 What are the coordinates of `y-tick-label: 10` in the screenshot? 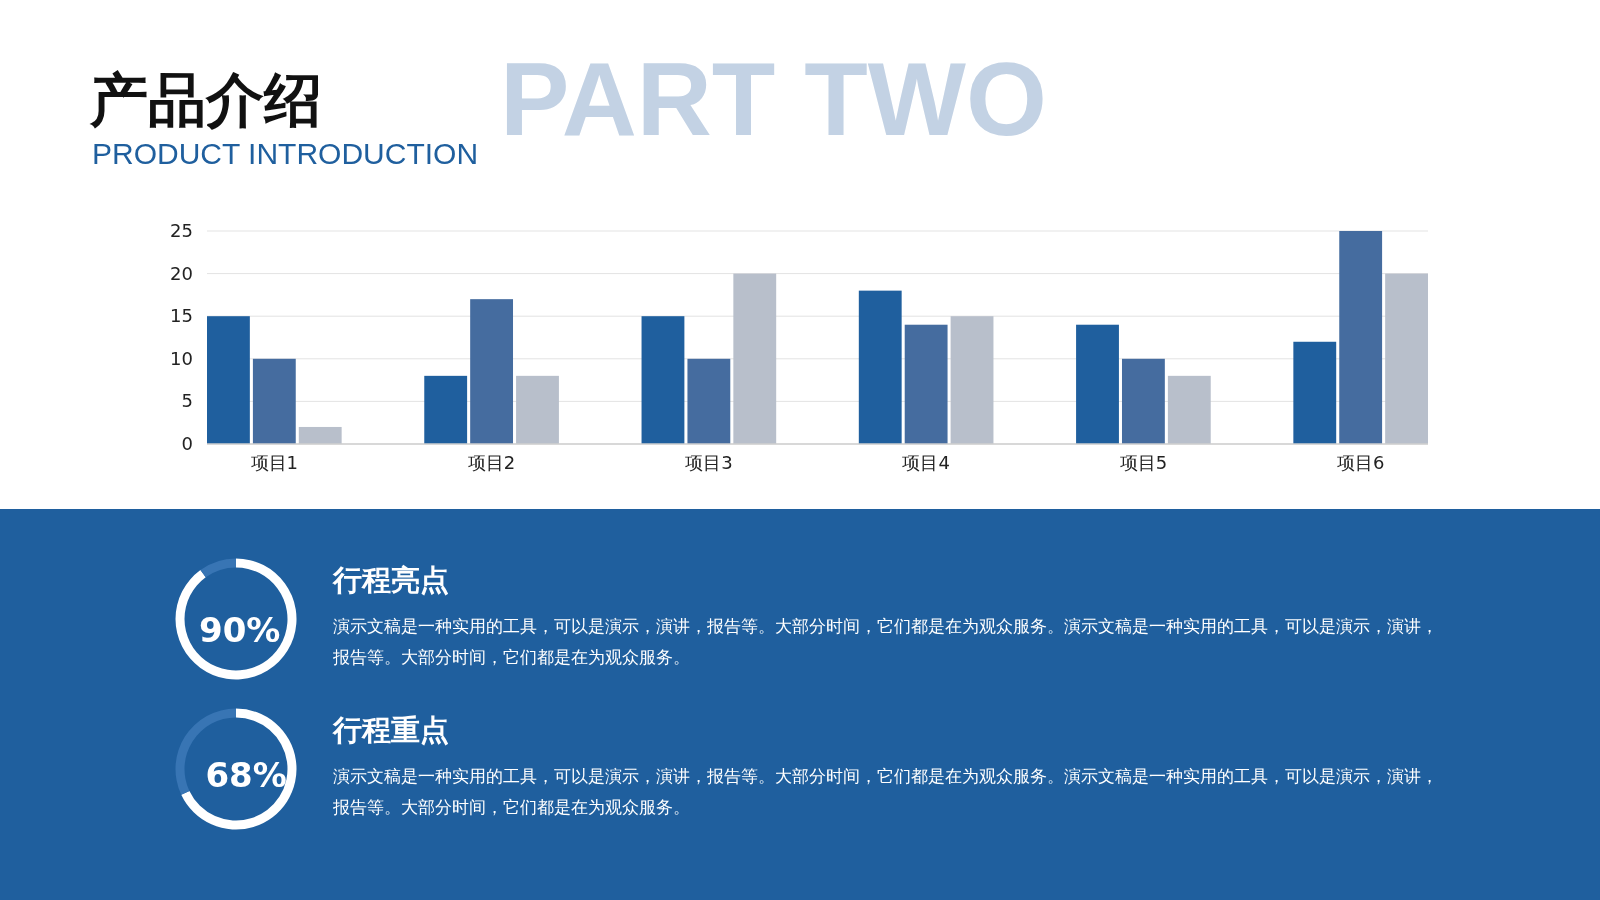 It's located at (181, 358).